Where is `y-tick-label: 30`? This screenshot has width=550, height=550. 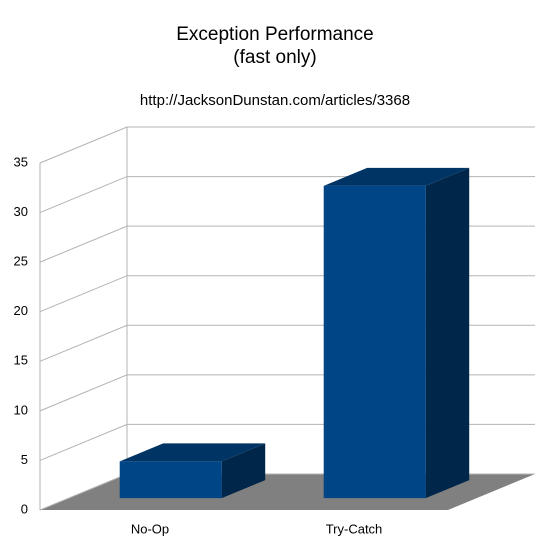
y-tick-label: 30 is located at coordinates (21, 211).